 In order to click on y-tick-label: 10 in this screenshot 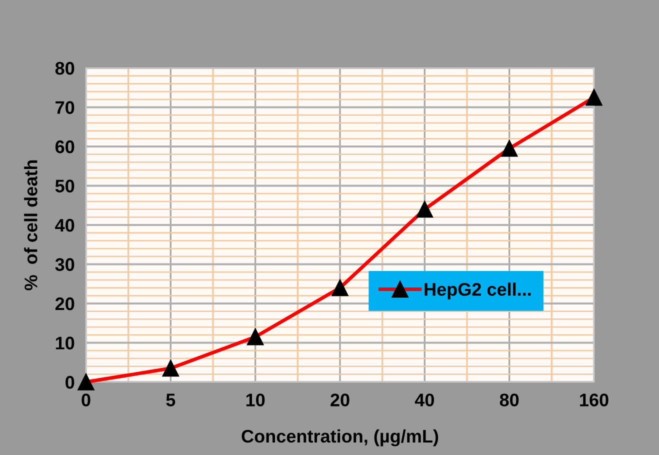, I will do `click(65, 343)`.